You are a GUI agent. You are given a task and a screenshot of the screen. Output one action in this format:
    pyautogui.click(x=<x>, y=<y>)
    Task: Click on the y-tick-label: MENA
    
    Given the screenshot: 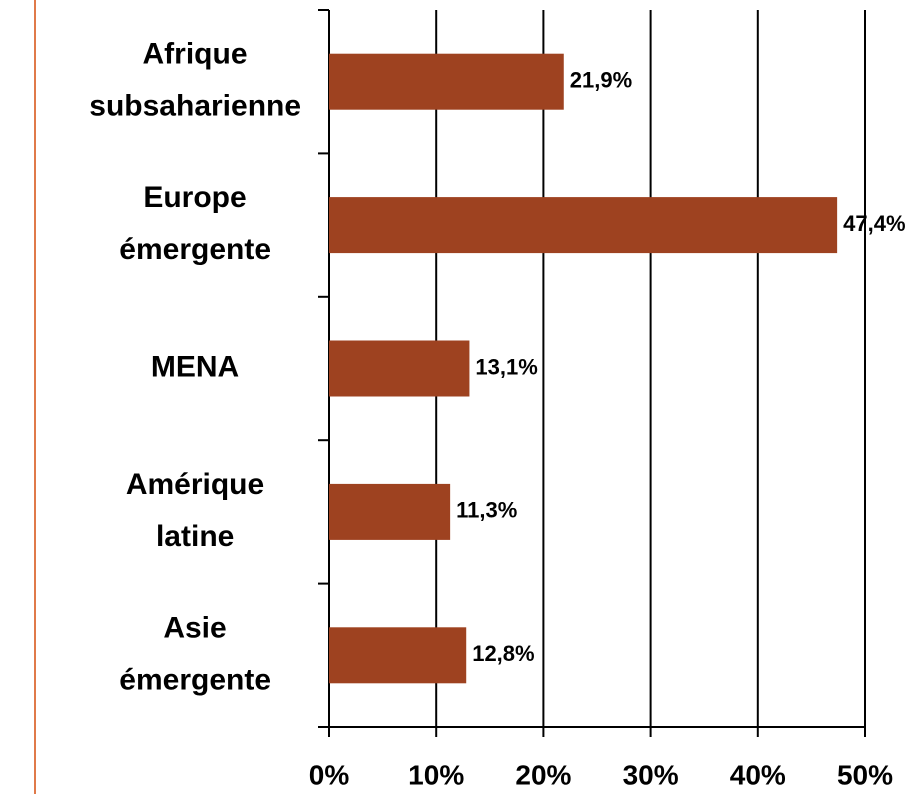 What is the action you would take?
    pyautogui.click(x=195, y=366)
    